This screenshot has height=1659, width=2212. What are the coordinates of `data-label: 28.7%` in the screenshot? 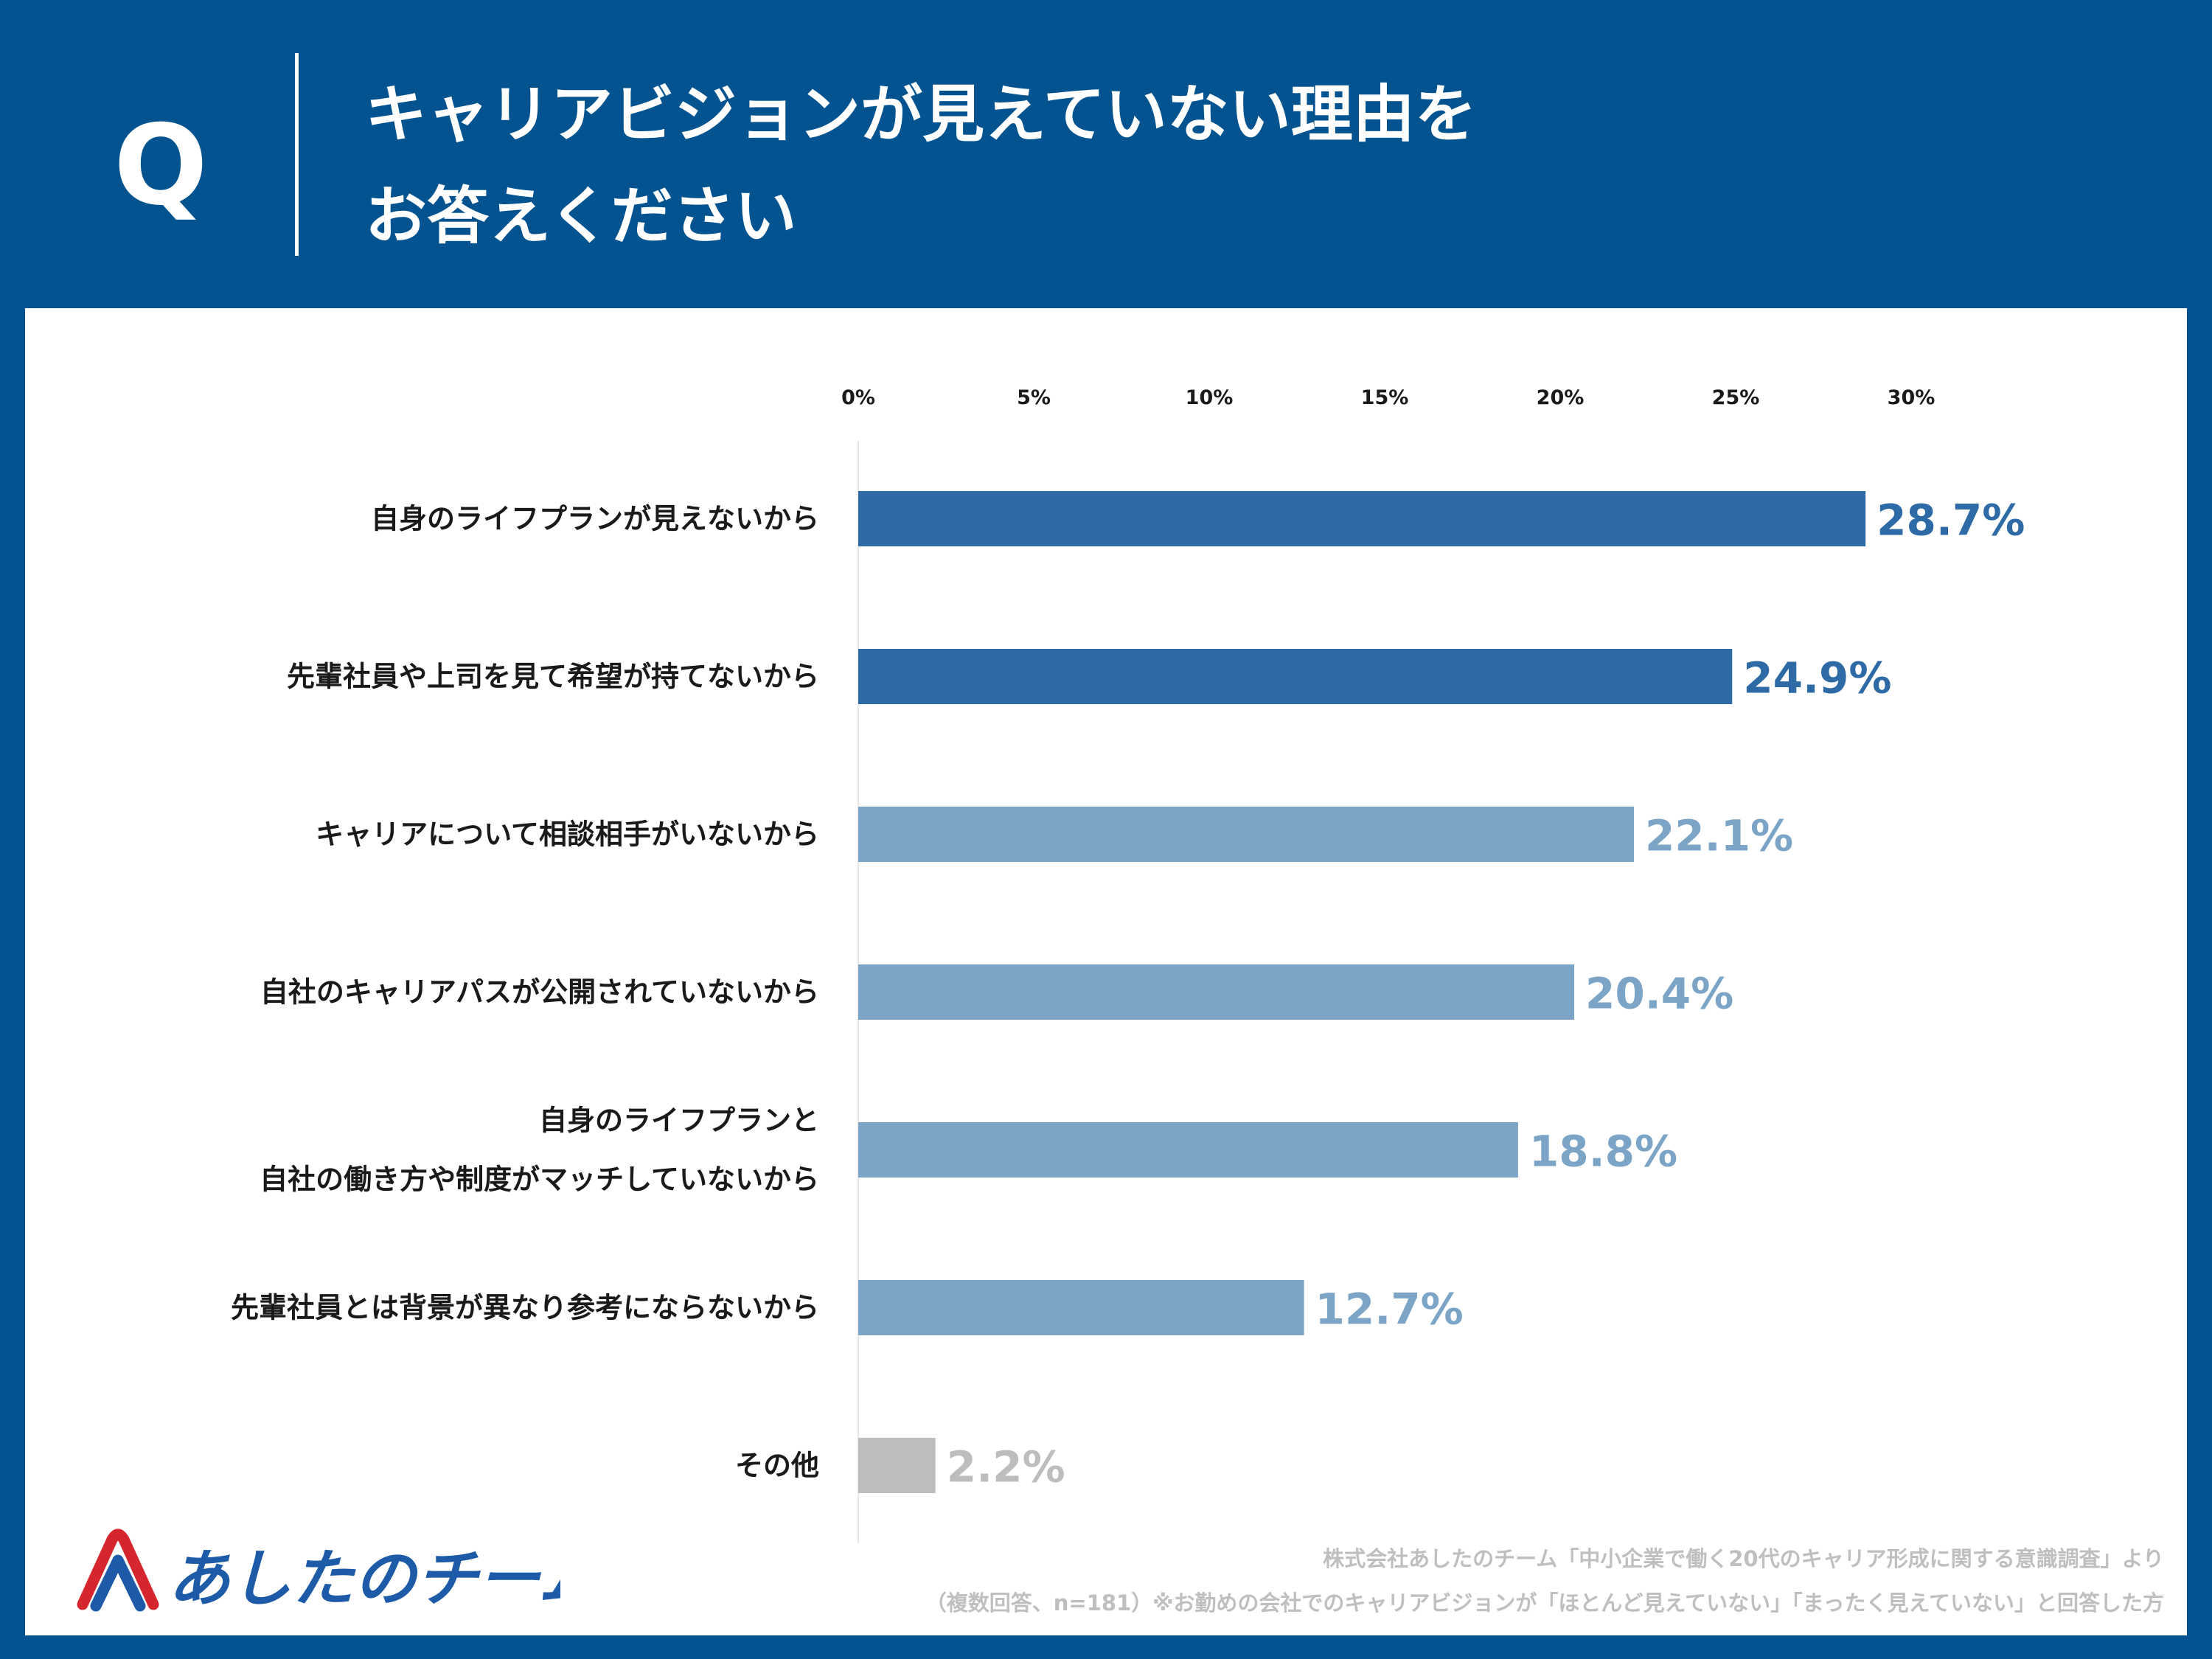 It's located at (1951, 520).